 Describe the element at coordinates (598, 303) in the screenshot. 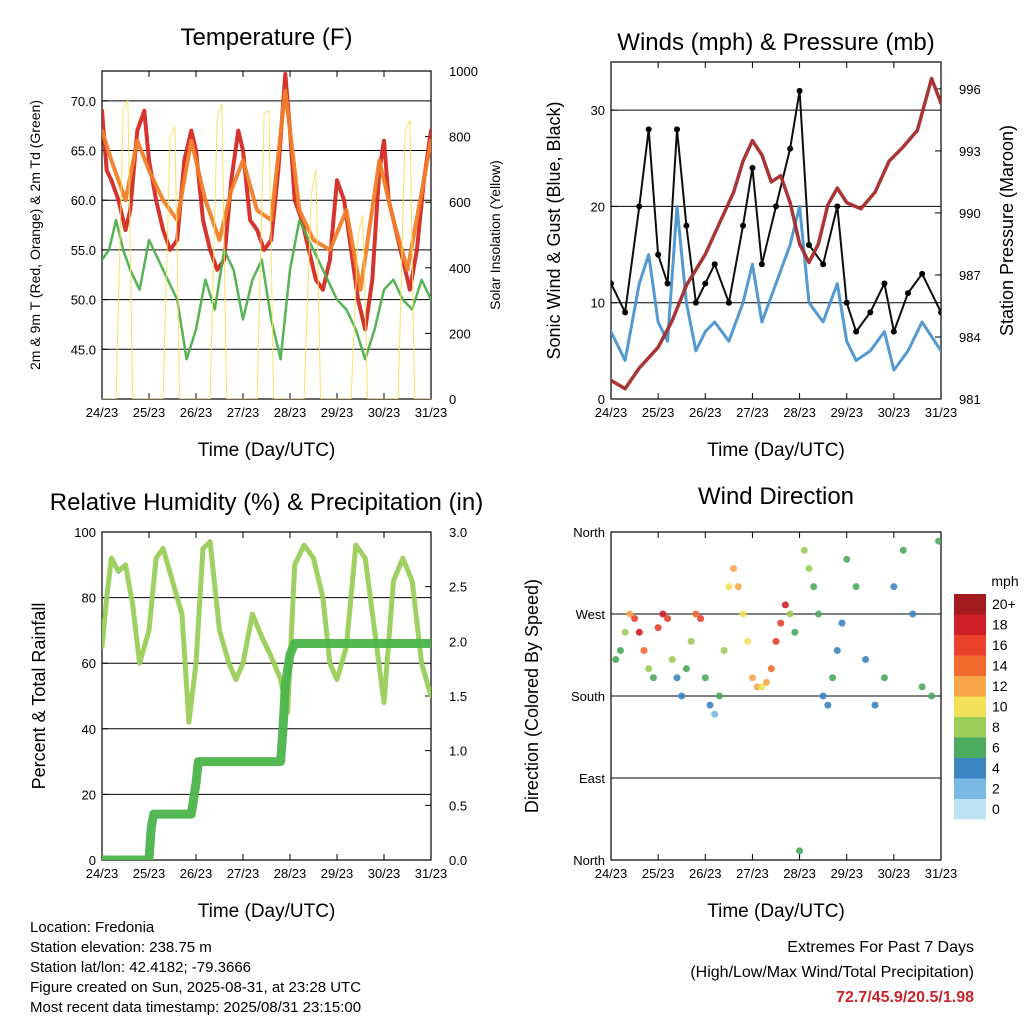

I see `chart2-ytick-left-label: 10` at that location.